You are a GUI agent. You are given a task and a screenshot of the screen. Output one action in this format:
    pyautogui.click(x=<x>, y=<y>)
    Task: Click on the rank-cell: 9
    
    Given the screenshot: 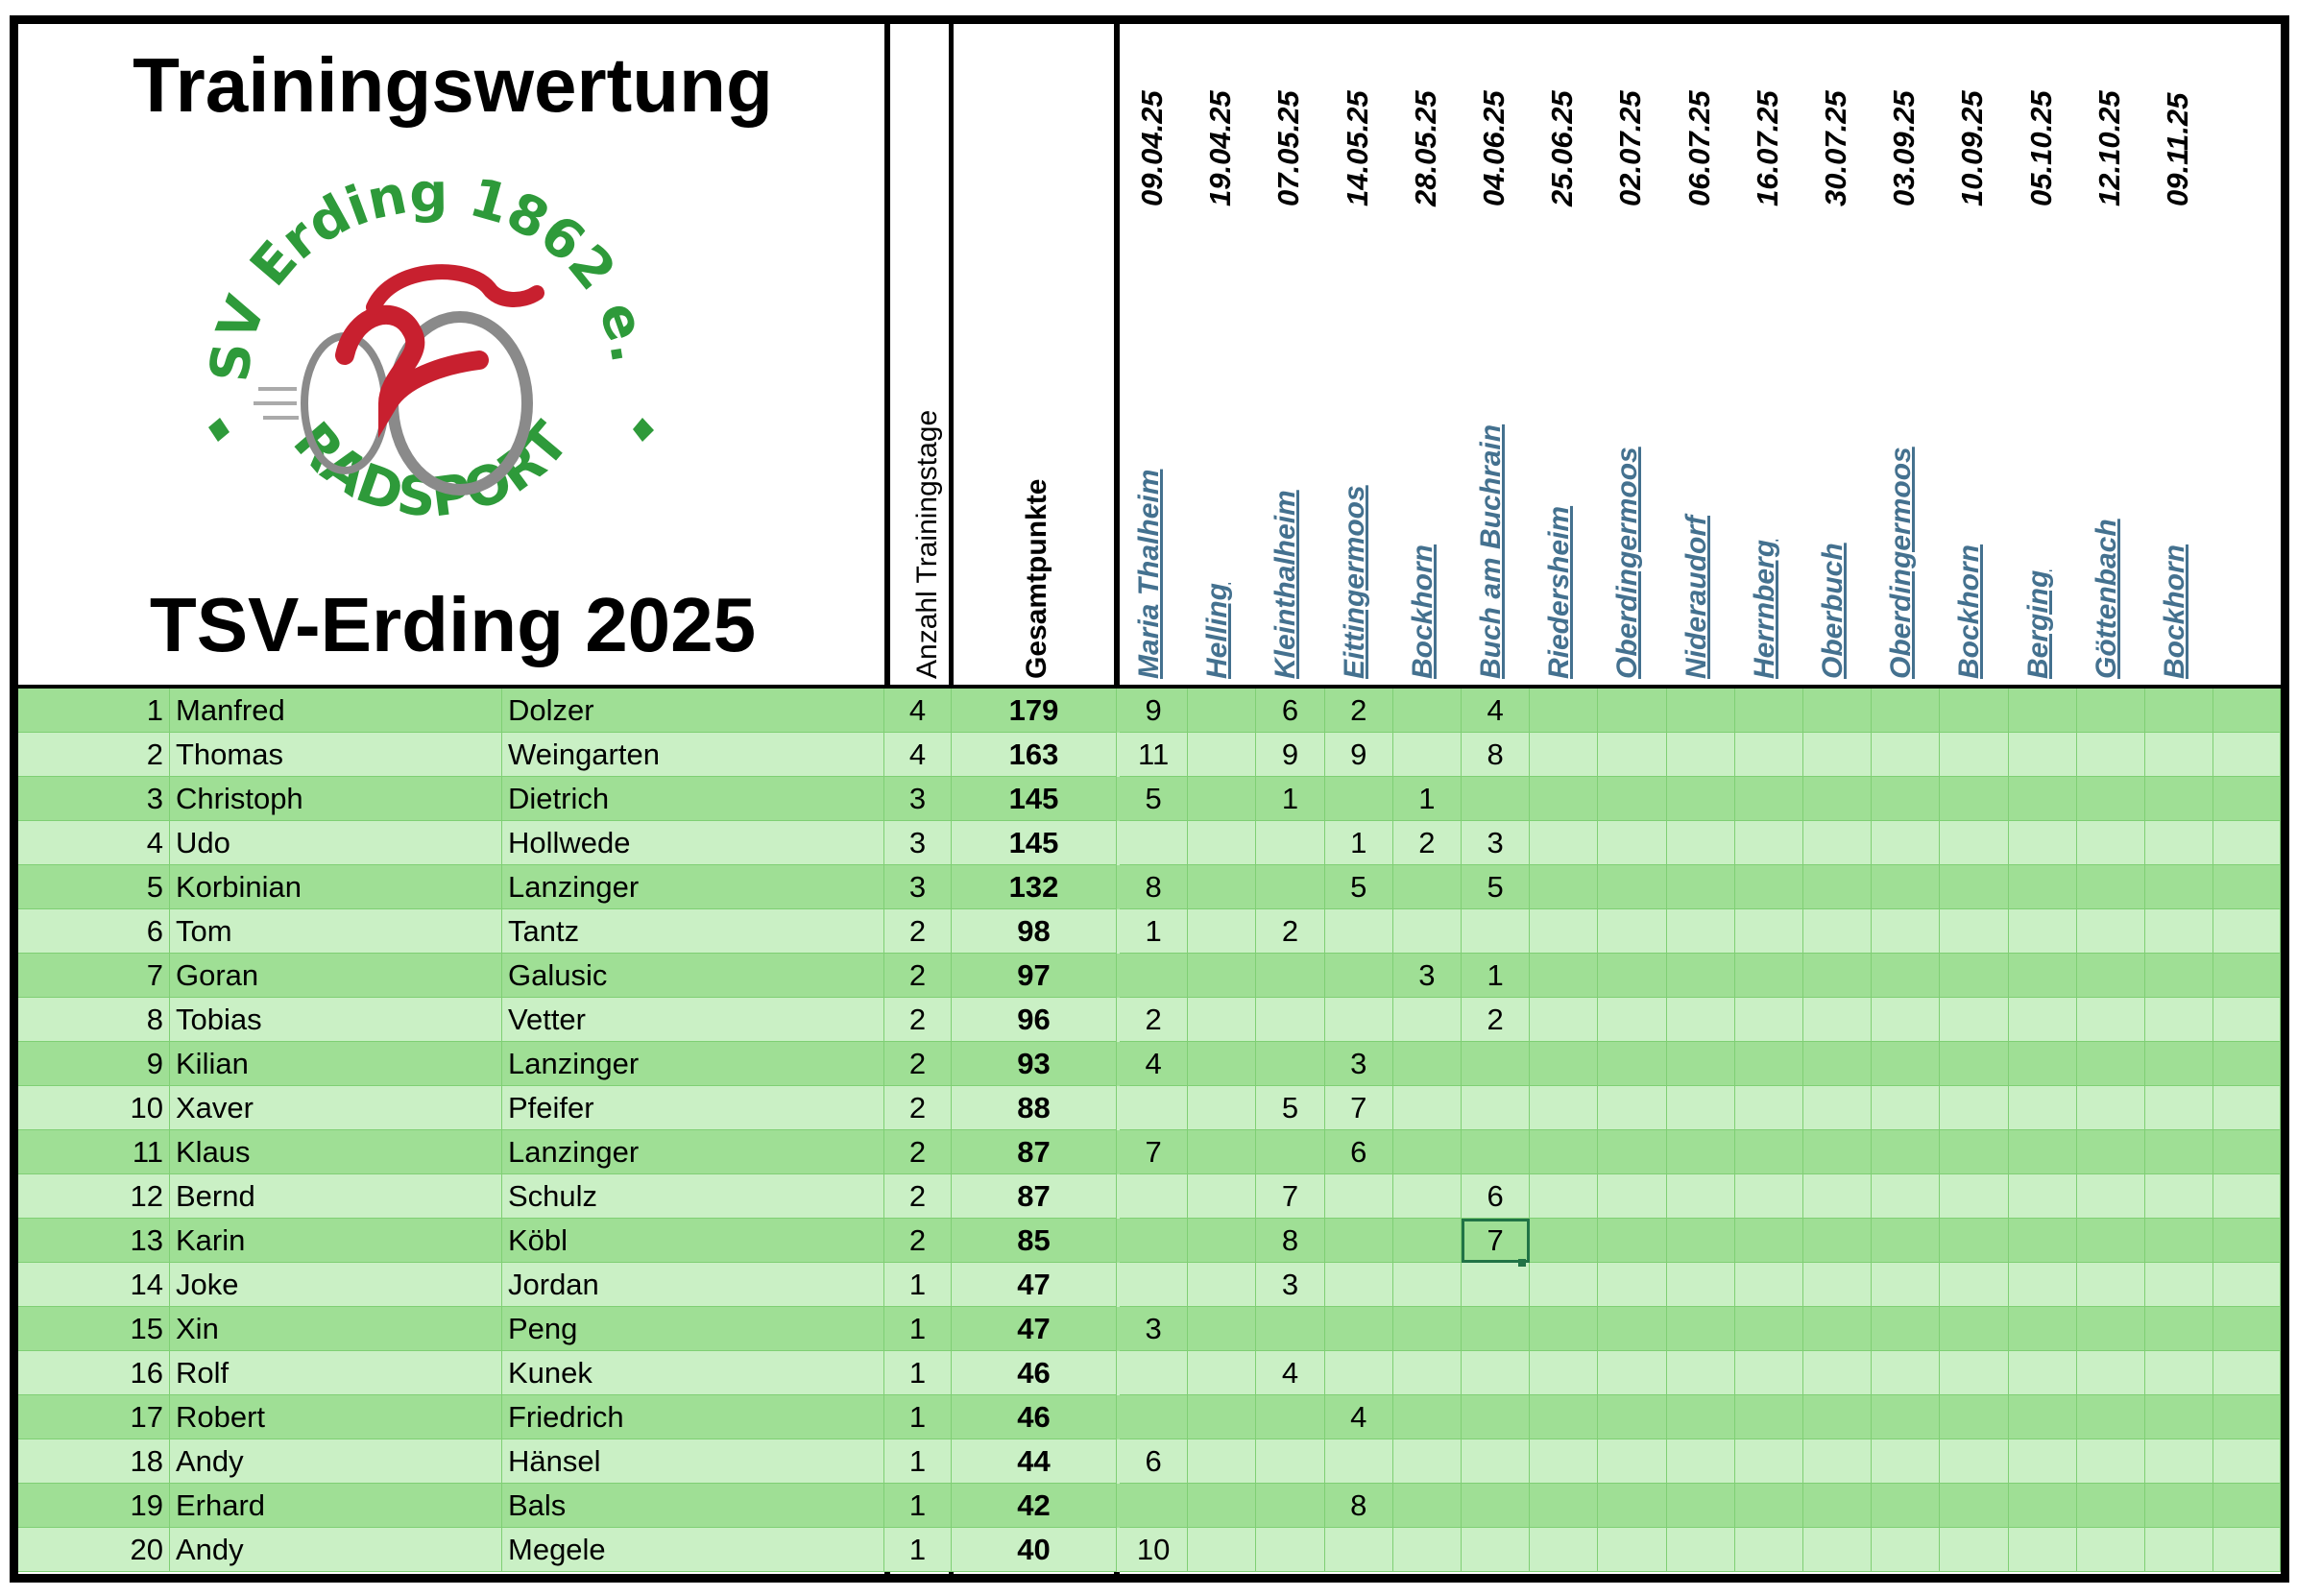 What is the action you would take?
    pyautogui.click(x=94, y=1064)
    